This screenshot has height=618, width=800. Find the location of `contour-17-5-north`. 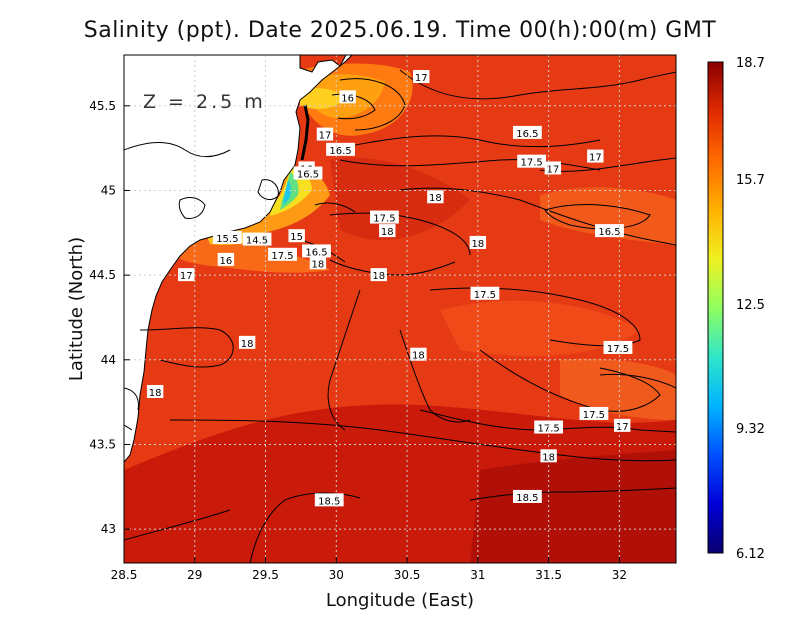

contour-17-5-north is located at coordinates (470, 165).